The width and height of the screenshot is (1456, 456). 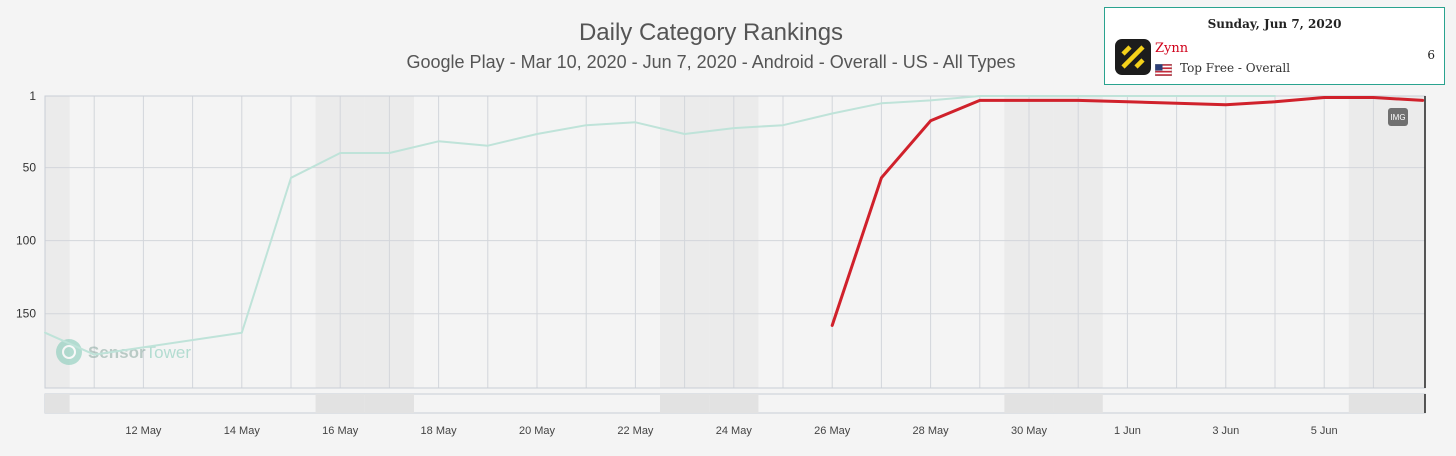 What do you see at coordinates (537, 431) in the screenshot?
I see `x-tick-label: 20 May` at bounding box center [537, 431].